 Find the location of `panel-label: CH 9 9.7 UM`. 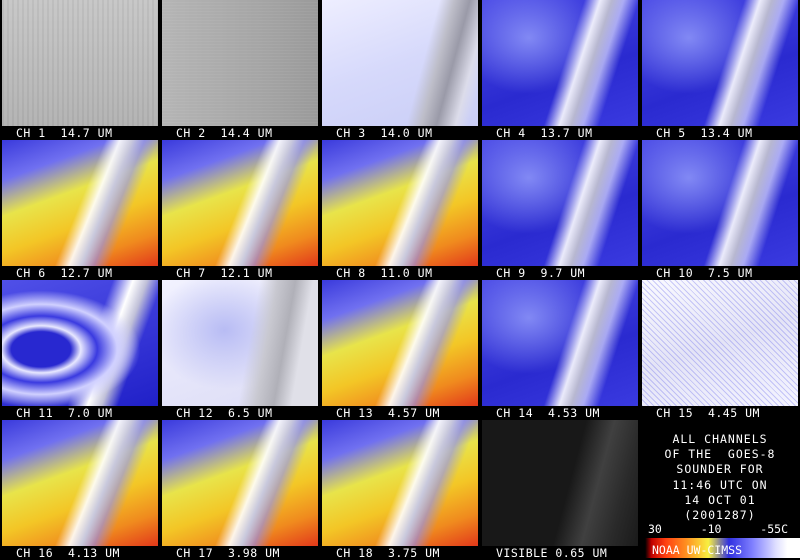

panel-label: CH 9 9.7 UM is located at coordinates (541, 273).